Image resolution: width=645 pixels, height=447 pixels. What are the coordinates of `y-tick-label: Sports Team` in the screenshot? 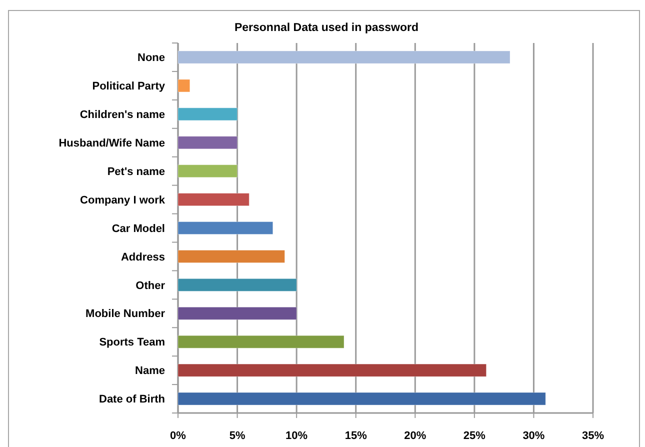 It's located at (132, 342).